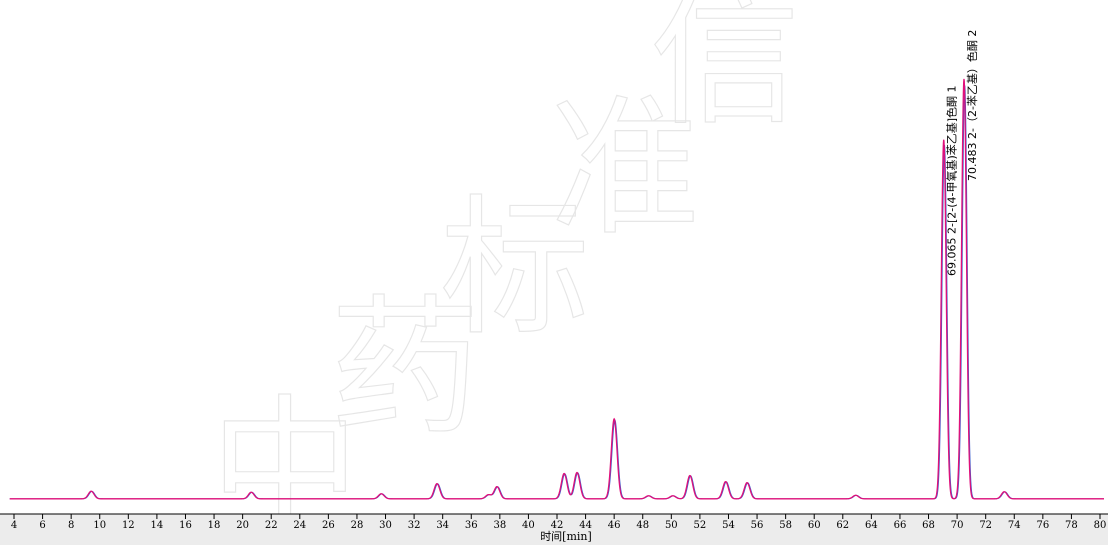 This screenshot has width=1108, height=545. What do you see at coordinates (928, 525) in the screenshot?
I see `x-tick-label: 68` at bounding box center [928, 525].